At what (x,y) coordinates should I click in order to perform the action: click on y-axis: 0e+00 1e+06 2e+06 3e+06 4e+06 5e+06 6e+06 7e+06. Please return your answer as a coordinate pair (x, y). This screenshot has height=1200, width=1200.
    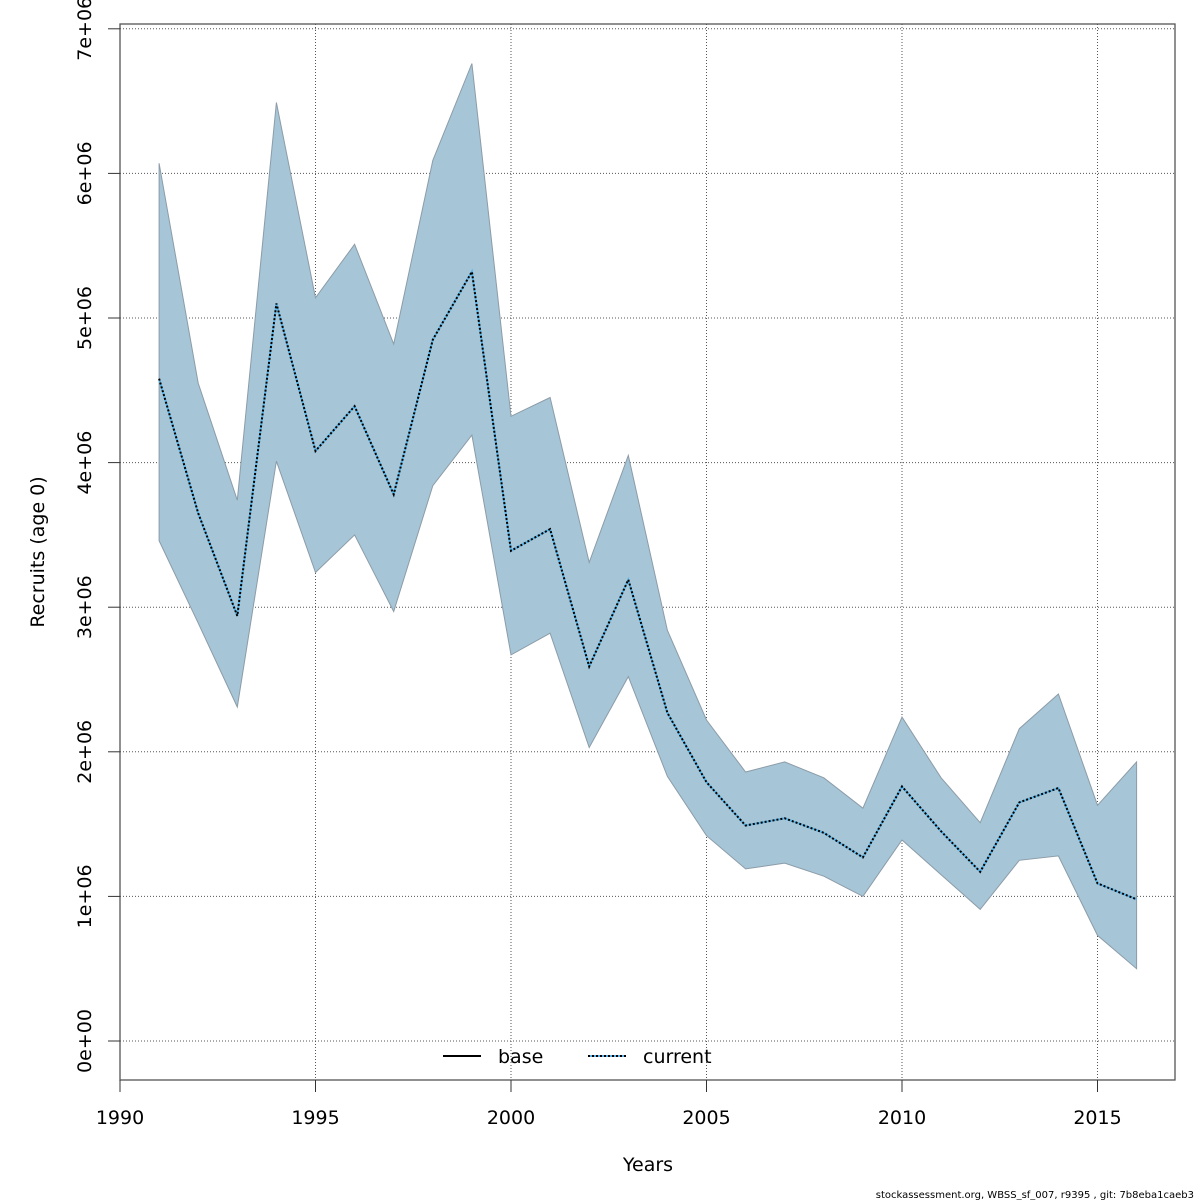
    Looking at the image, I should click on (97, 536).